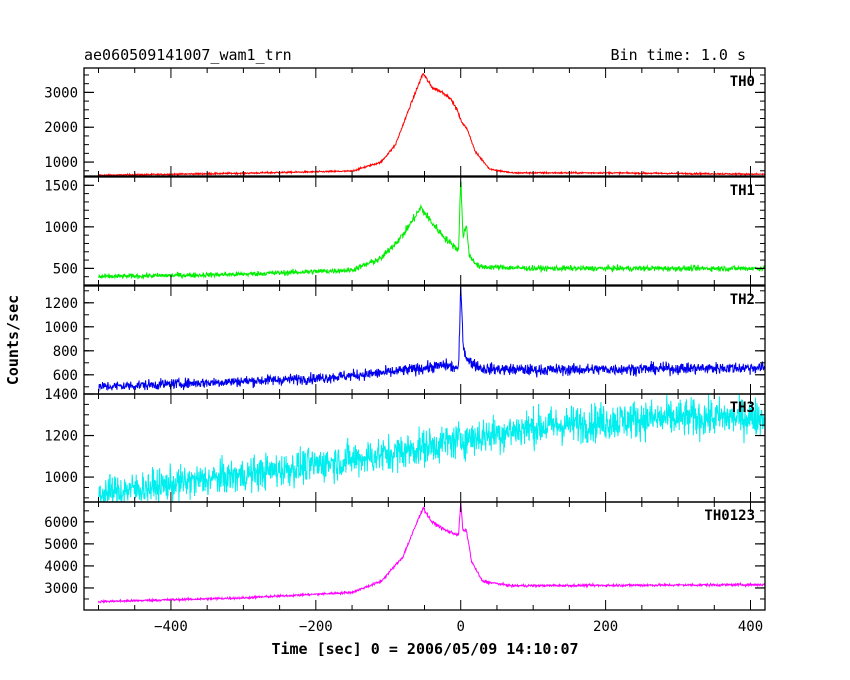  Describe the element at coordinates (61, 128) in the screenshot. I see `y-tick-label: 2000` at that location.